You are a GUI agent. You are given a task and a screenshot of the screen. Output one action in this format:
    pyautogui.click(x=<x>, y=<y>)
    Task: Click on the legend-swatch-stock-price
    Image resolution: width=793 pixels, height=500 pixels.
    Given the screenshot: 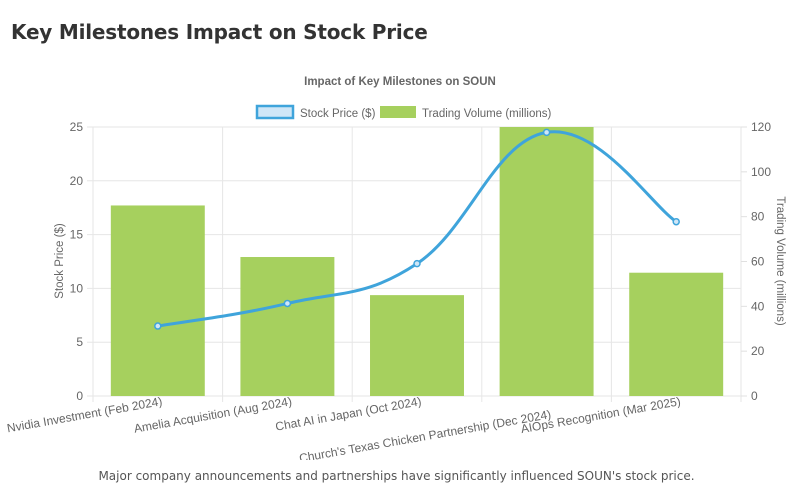 What is the action you would take?
    pyautogui.click(x=275, y=112)
    